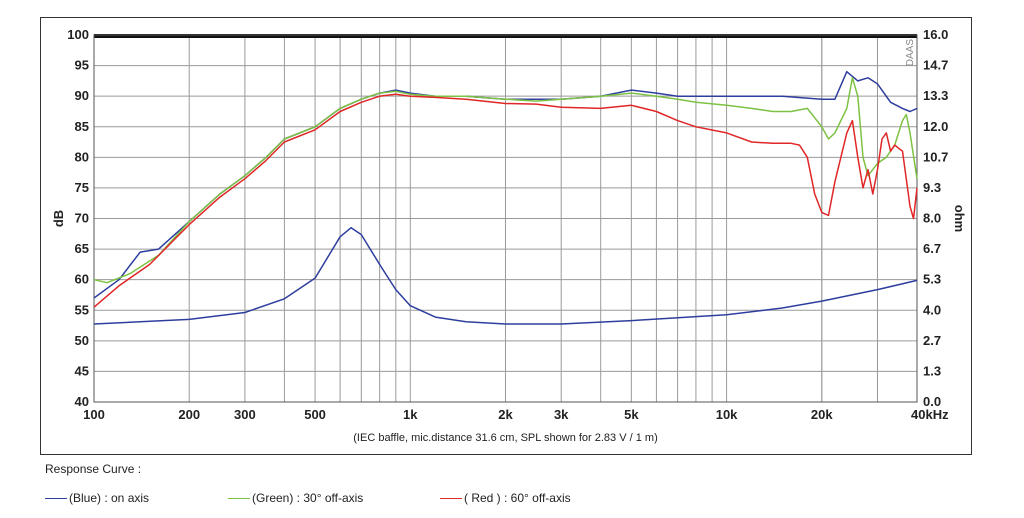 Image resolution: width=1024 pixels, height=518 pixels. Describe the element at coordinates (82, 370) in the screenshot. I see `y-tick-label-left: 45` at that location.